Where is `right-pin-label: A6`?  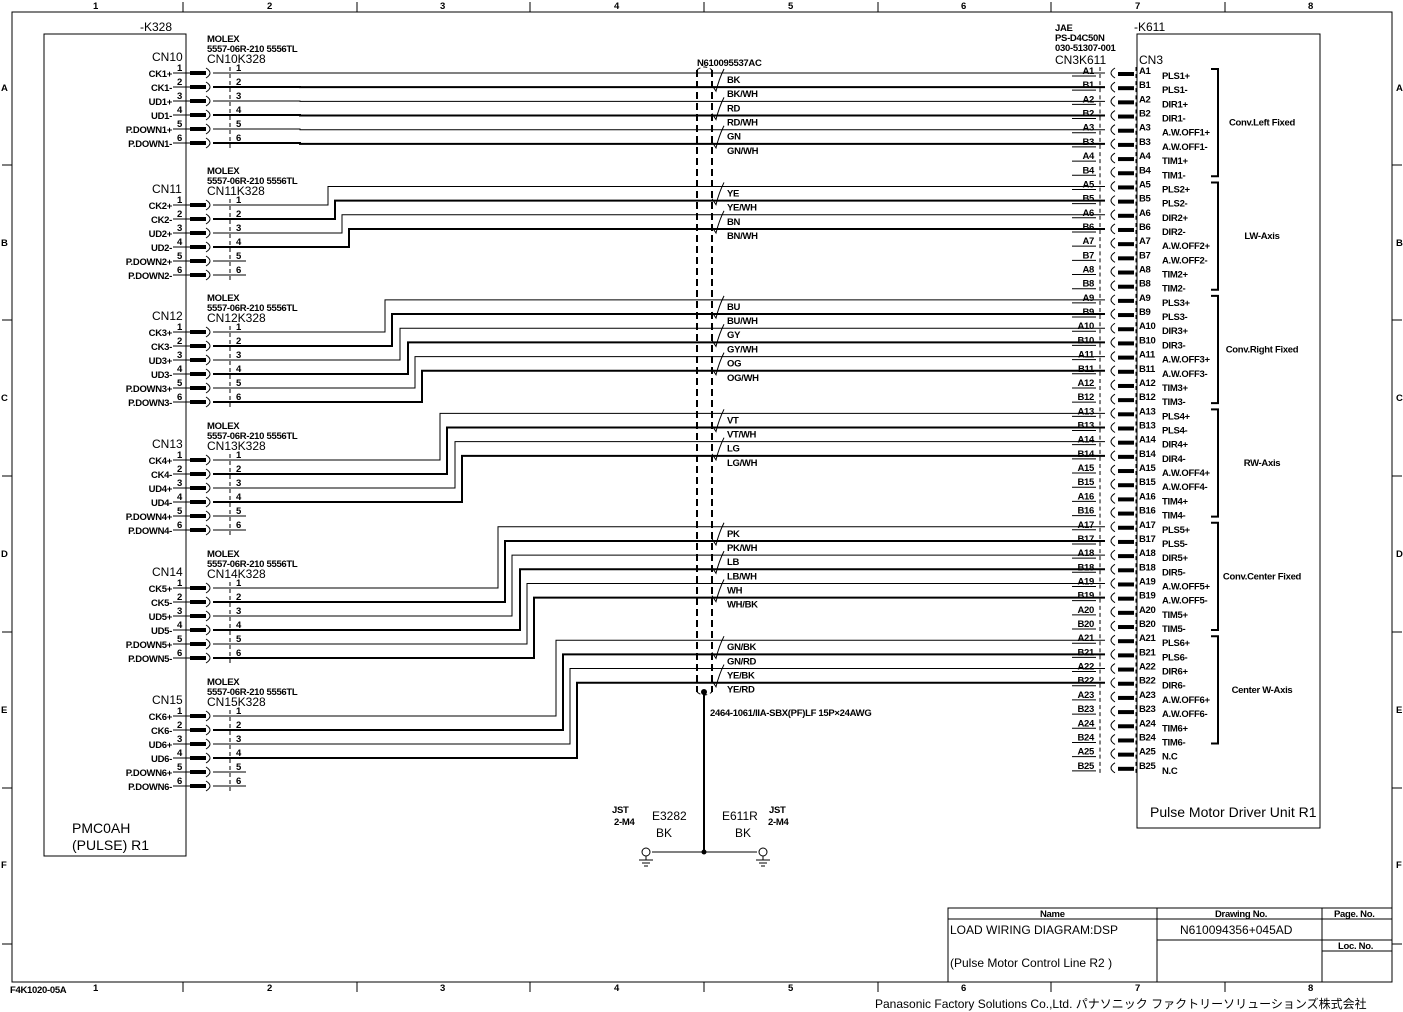 right-pin-label: A6 is located at coordinates (1088, 213).